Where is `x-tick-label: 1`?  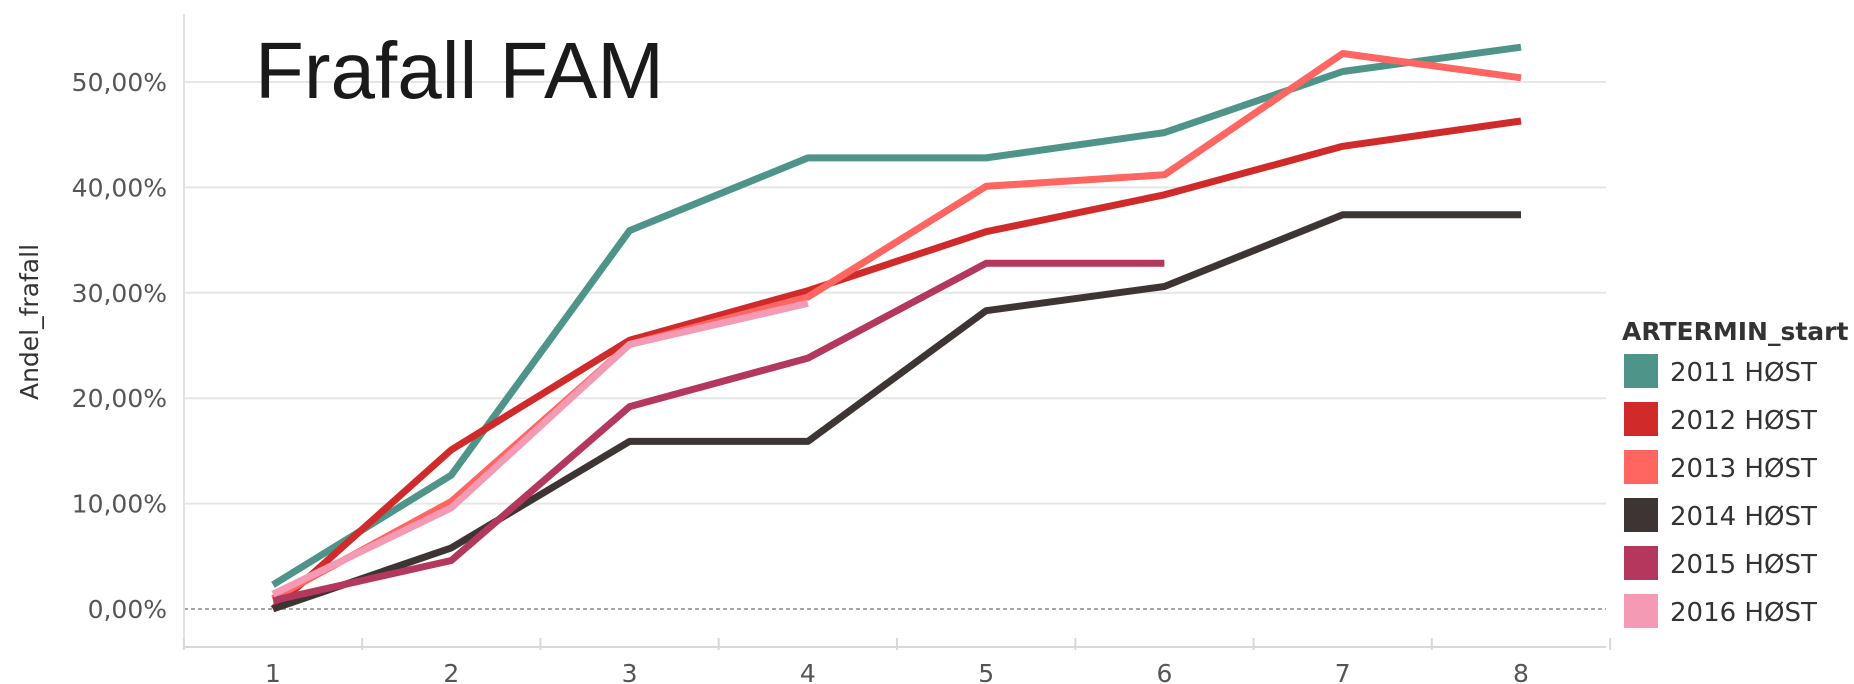
x-tick-label: 1 is located at coordinates (273, 671).